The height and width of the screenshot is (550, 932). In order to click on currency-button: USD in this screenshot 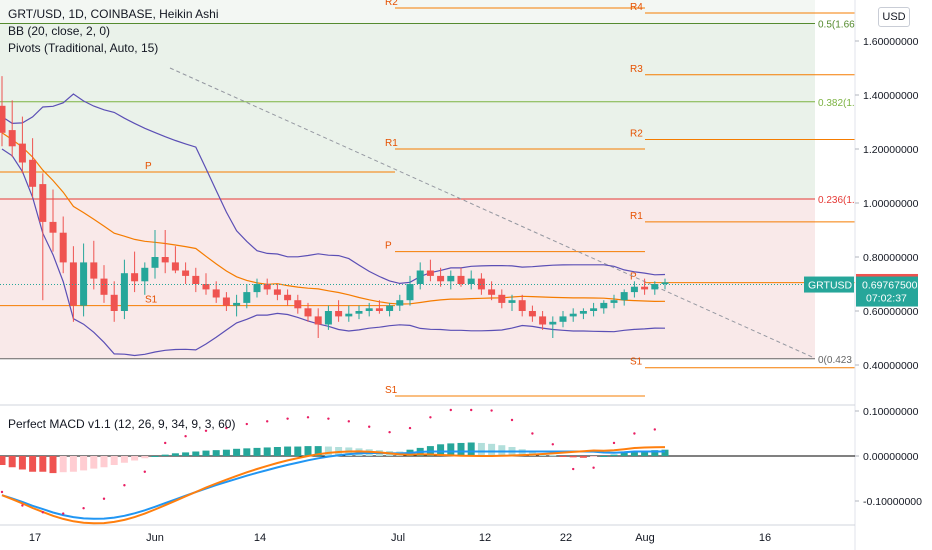, I will do `click(894, 17)`.